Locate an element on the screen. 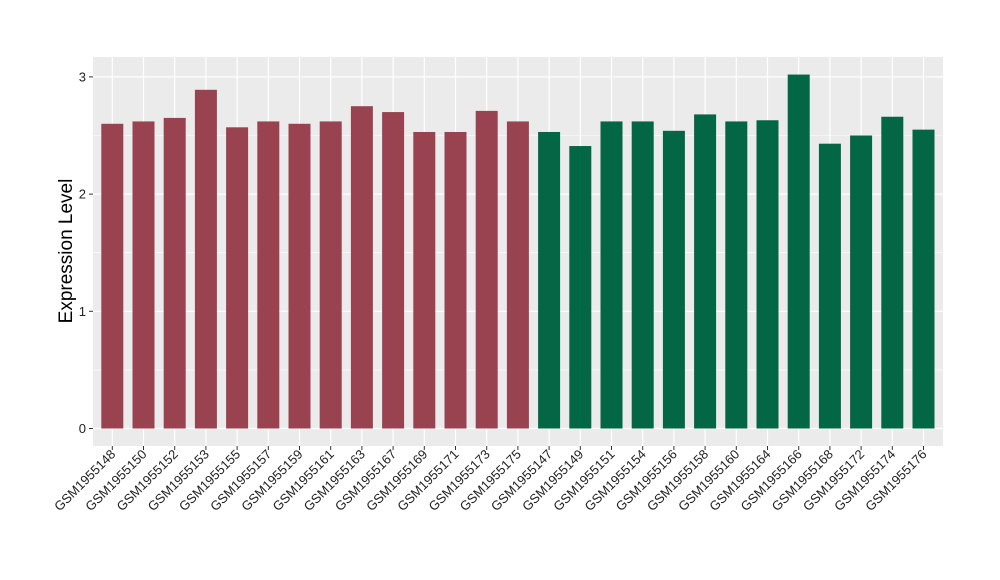 Image resolution: width=1000 pixels, height=580 pixels. bar-GSM1955164 is located at coordinates (767, 274).